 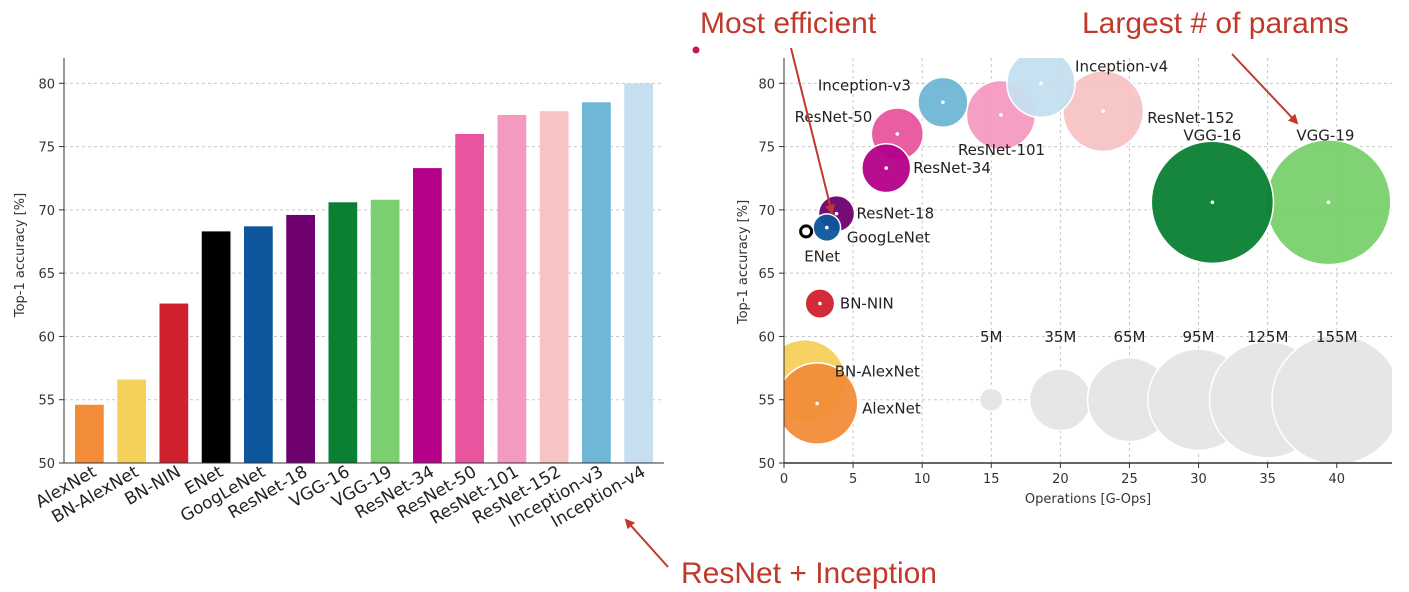 What do you see at coordinates (1337, 337) in the screenshot?
I see `legend-label-155m: 155M` at bounding box center [1337, 337].